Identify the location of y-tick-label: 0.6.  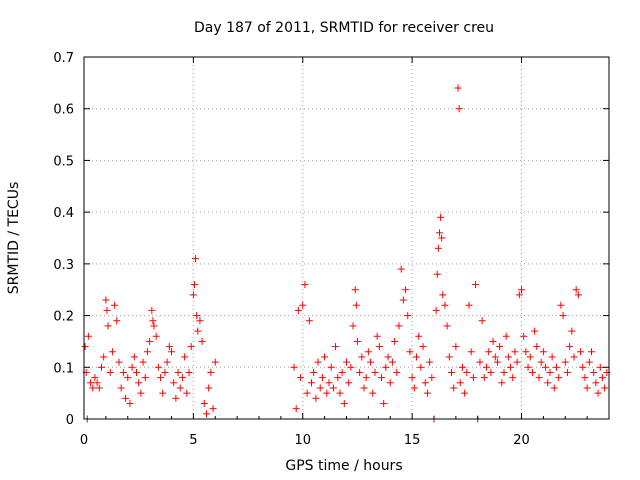
(63, 110).